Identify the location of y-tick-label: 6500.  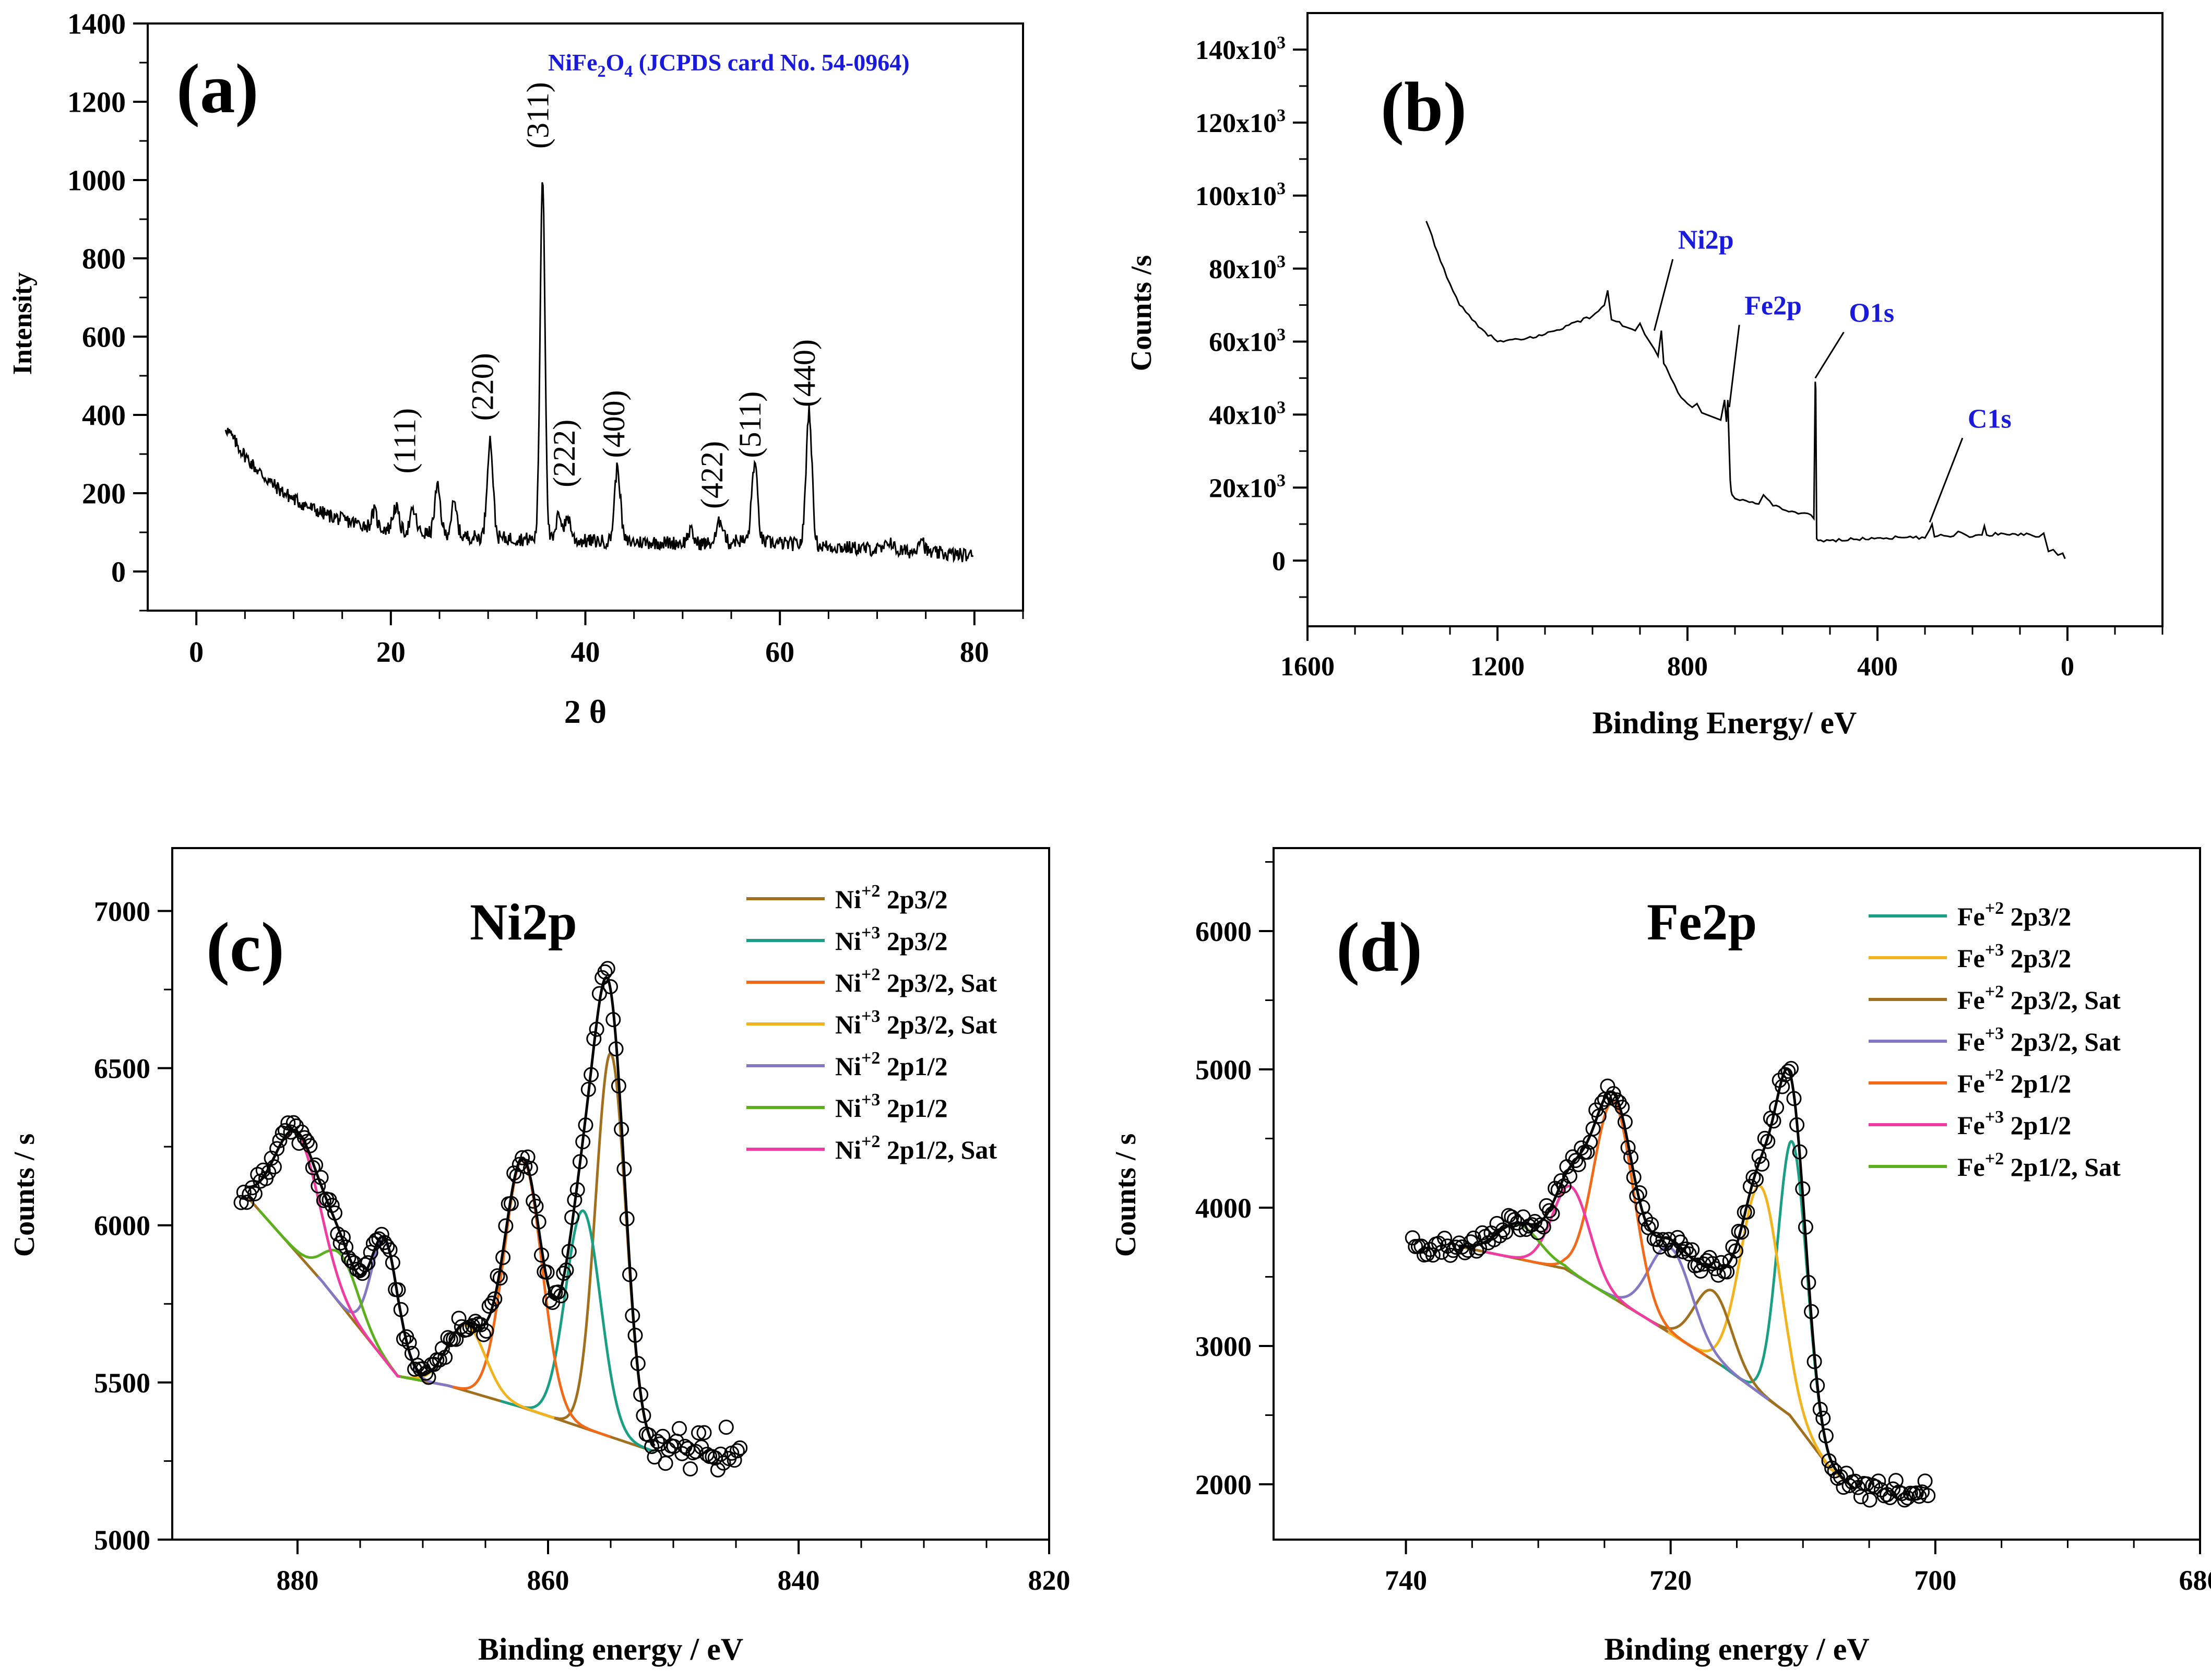
(122, 1068).